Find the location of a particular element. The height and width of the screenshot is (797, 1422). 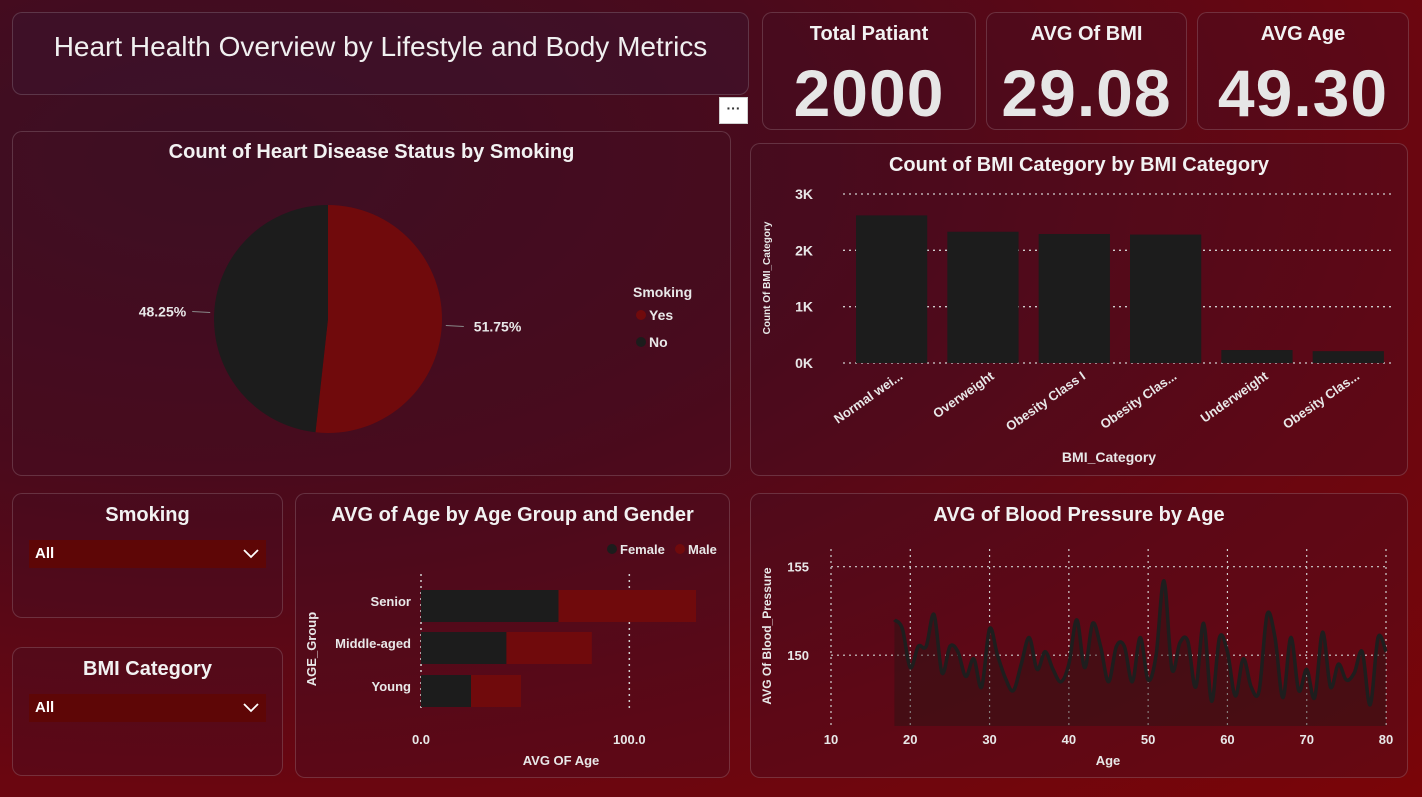

legend-marker-male is located at coordinates (680, 549).